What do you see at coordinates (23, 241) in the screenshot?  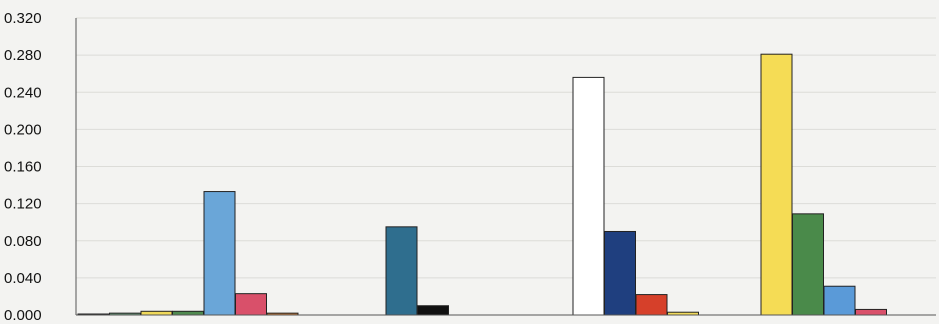 I see `y-tick-label: 0.080` at bounding box center [23, 241].